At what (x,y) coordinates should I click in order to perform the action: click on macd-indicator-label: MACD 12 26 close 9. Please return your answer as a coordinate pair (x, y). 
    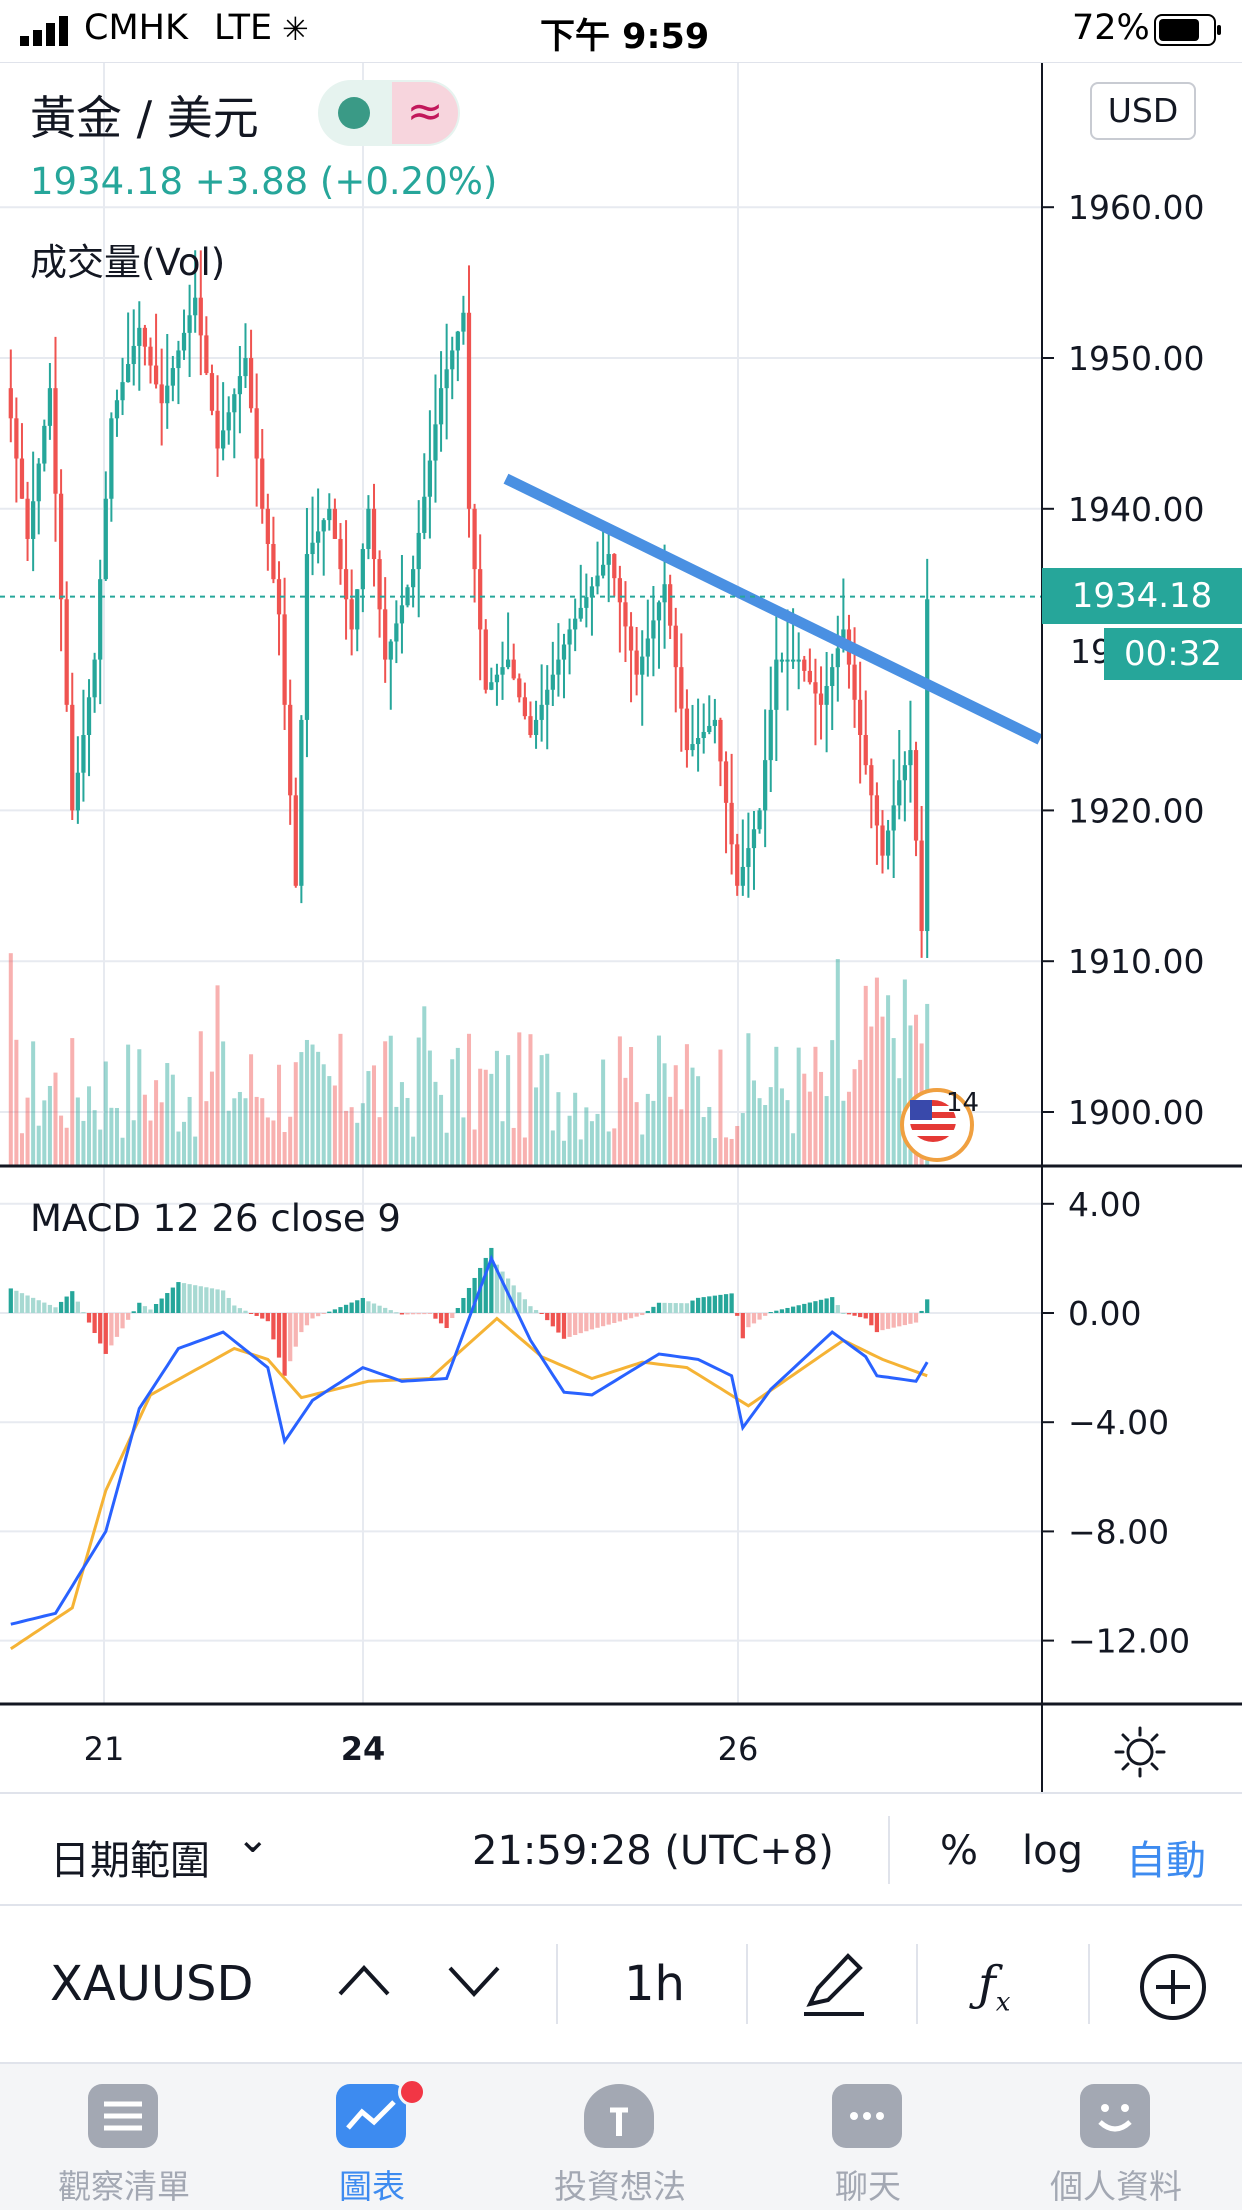
    Looking at the image, I should click on (215, 1218).